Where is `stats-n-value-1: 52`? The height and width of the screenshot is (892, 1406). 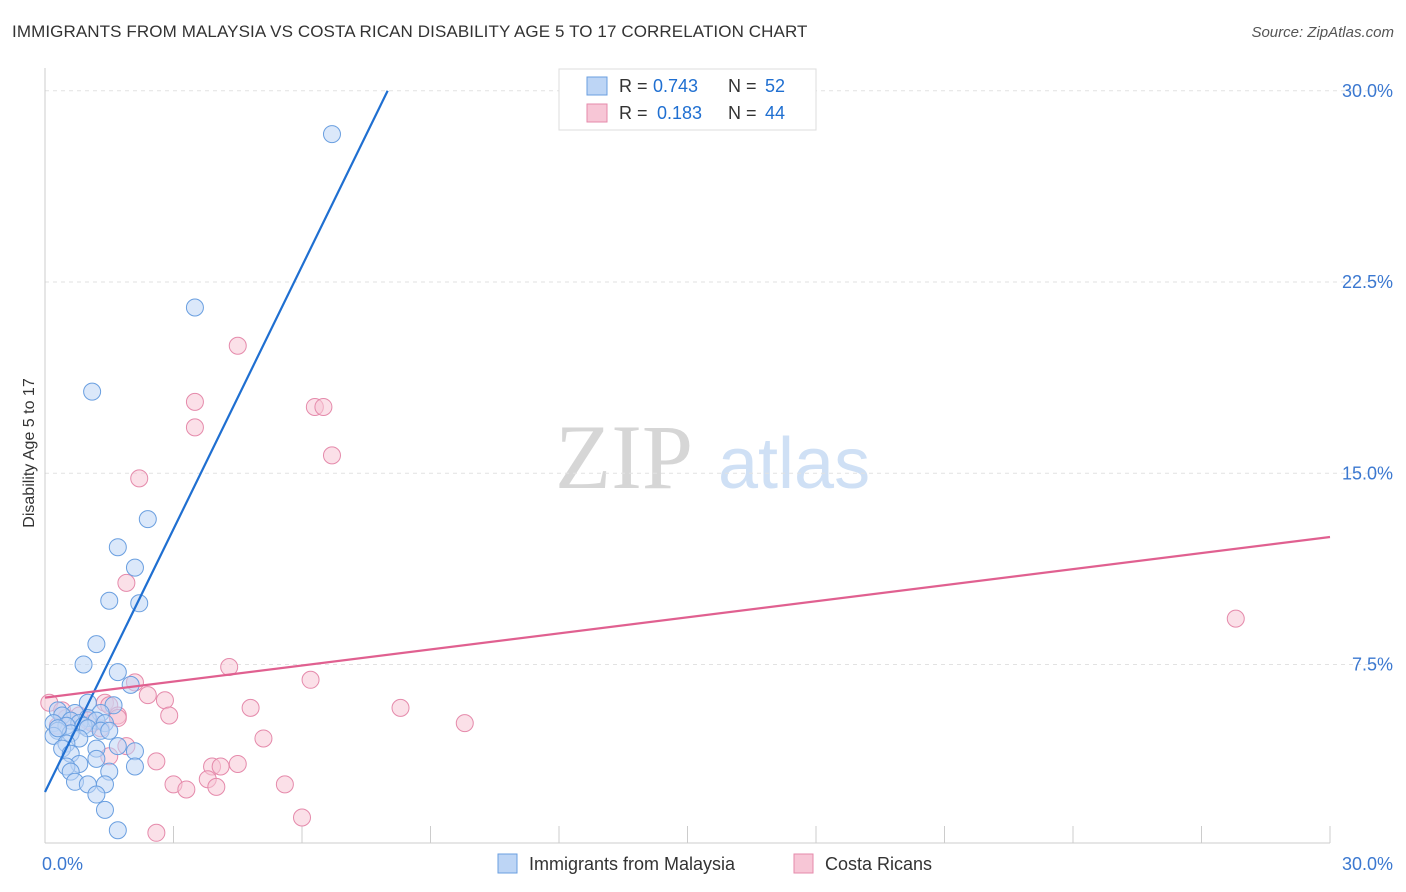 stats-n-value-1: 52 is located at coordinates (775, 86).